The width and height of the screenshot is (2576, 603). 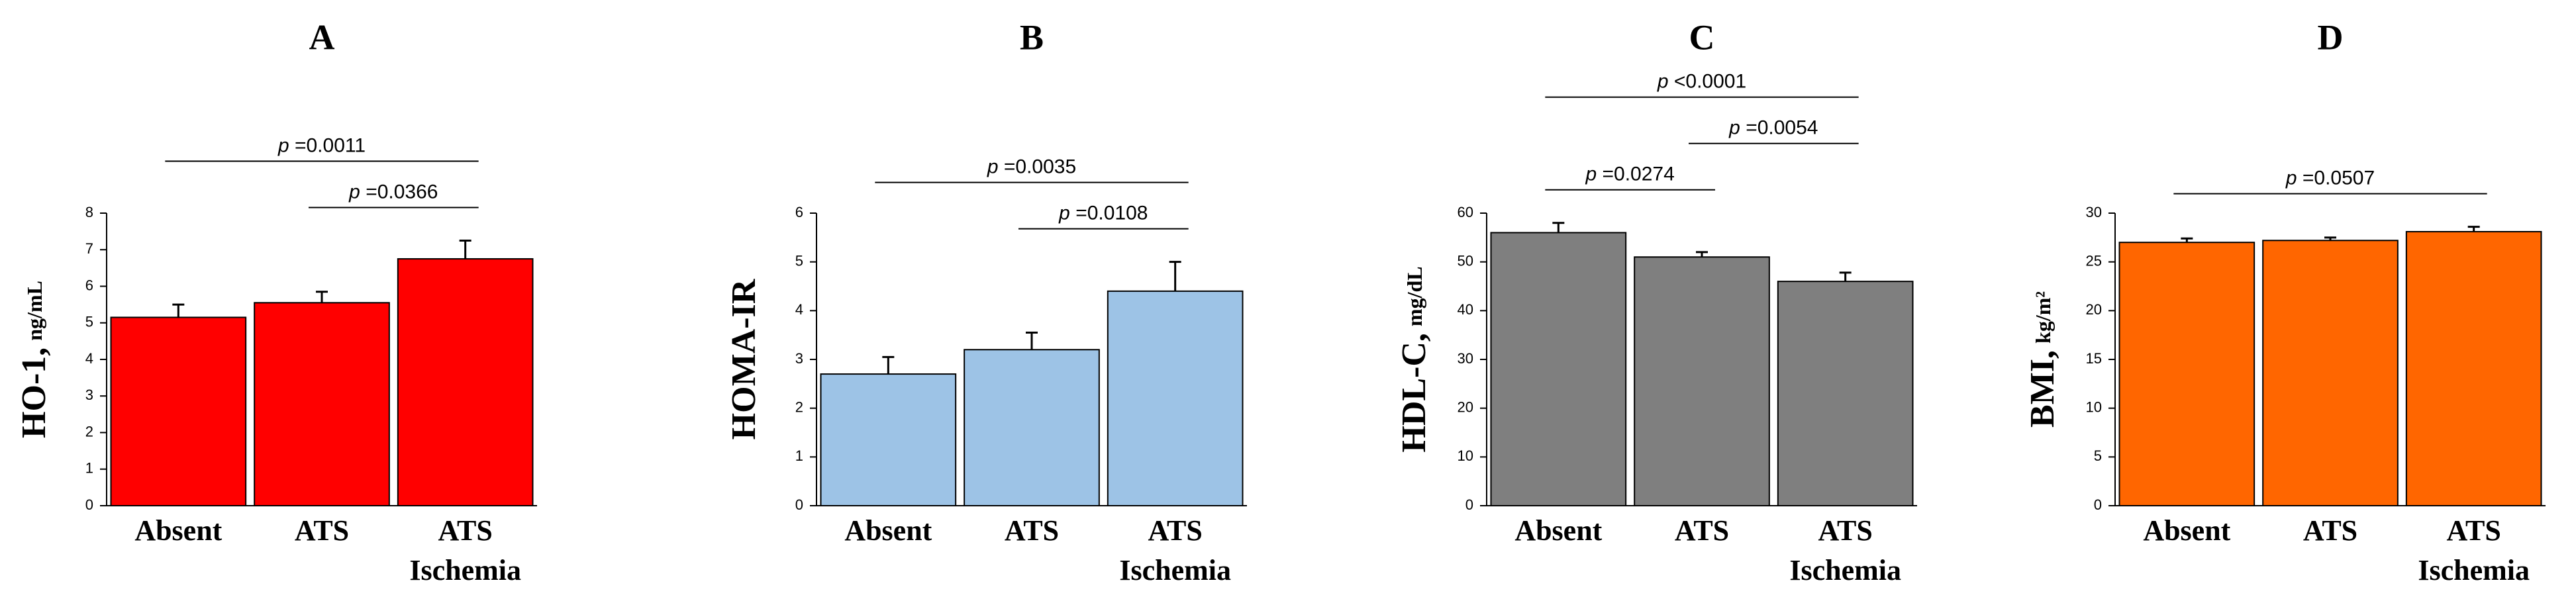 What do you see at coordinates (1630, 174) in the screenshot?
I see `p-value: p =0.0274` at bounding box center [1630, 174].